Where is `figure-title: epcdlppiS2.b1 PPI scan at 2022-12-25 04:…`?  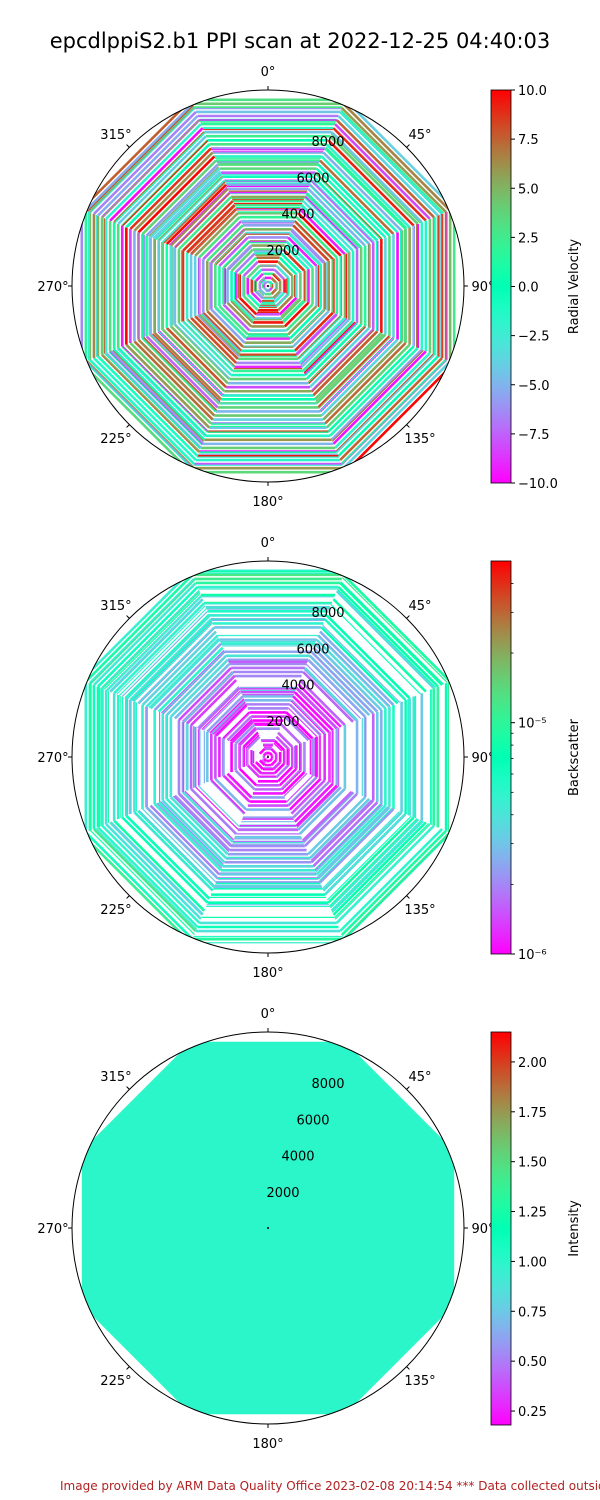
figure-title: epcdlppiS2.b1 PPI scan at 2022-12-25 04:… is located at coordinates (300, 41).